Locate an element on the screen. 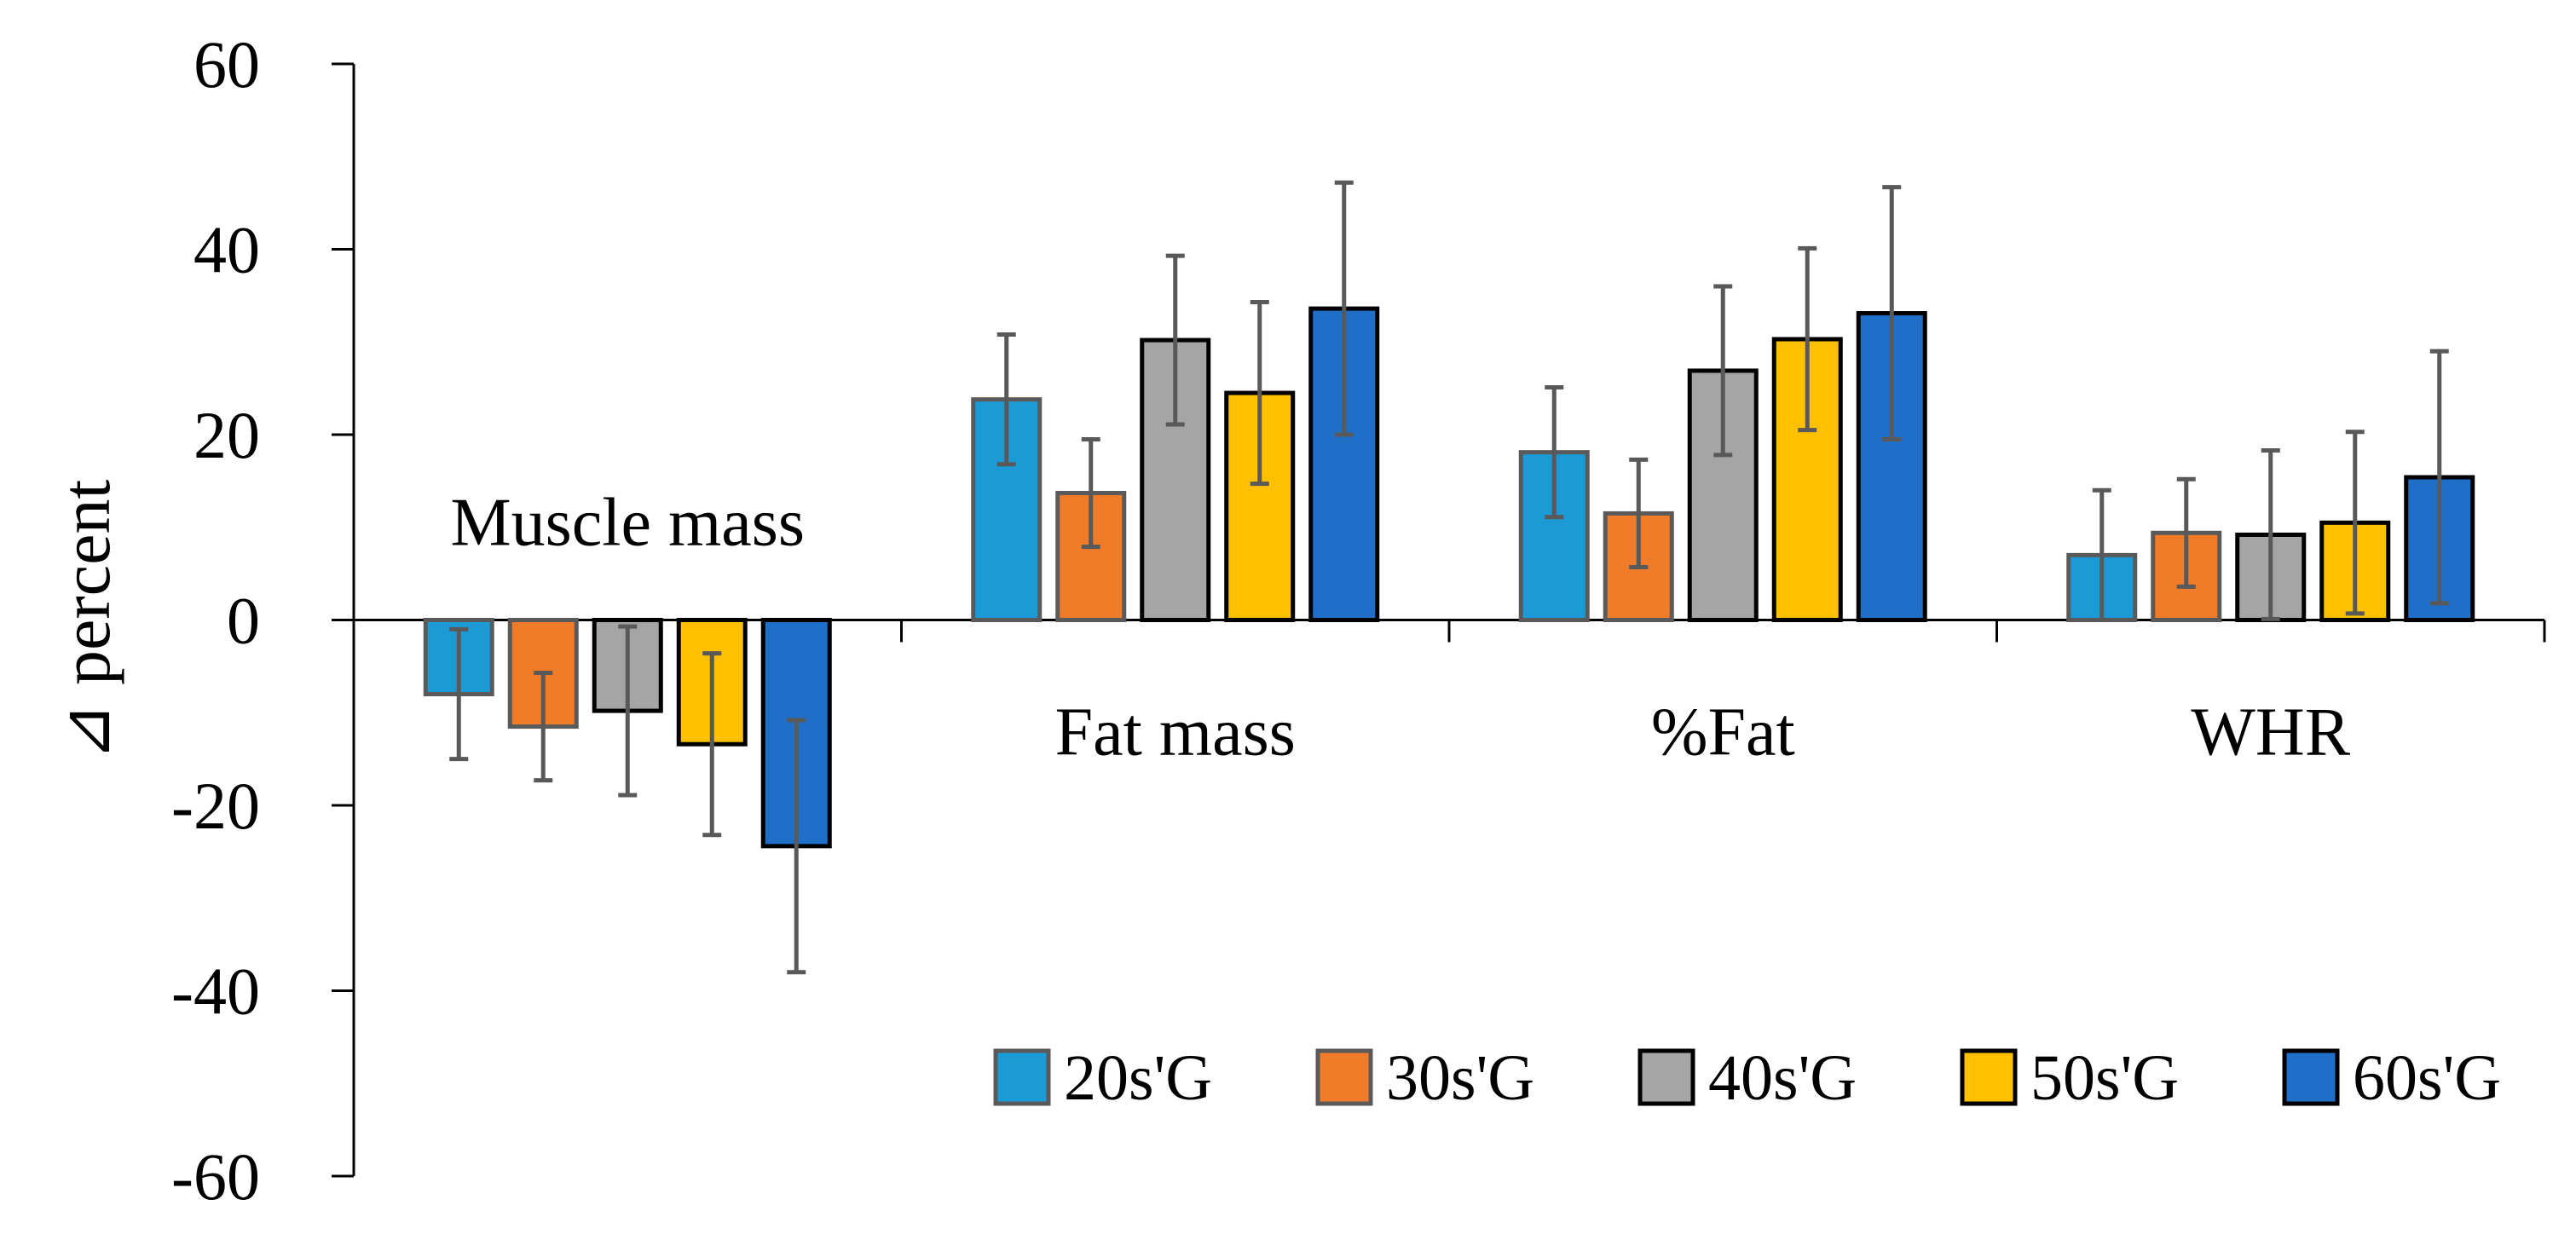  category-label: WHR is located at coordinates (2270, 732).